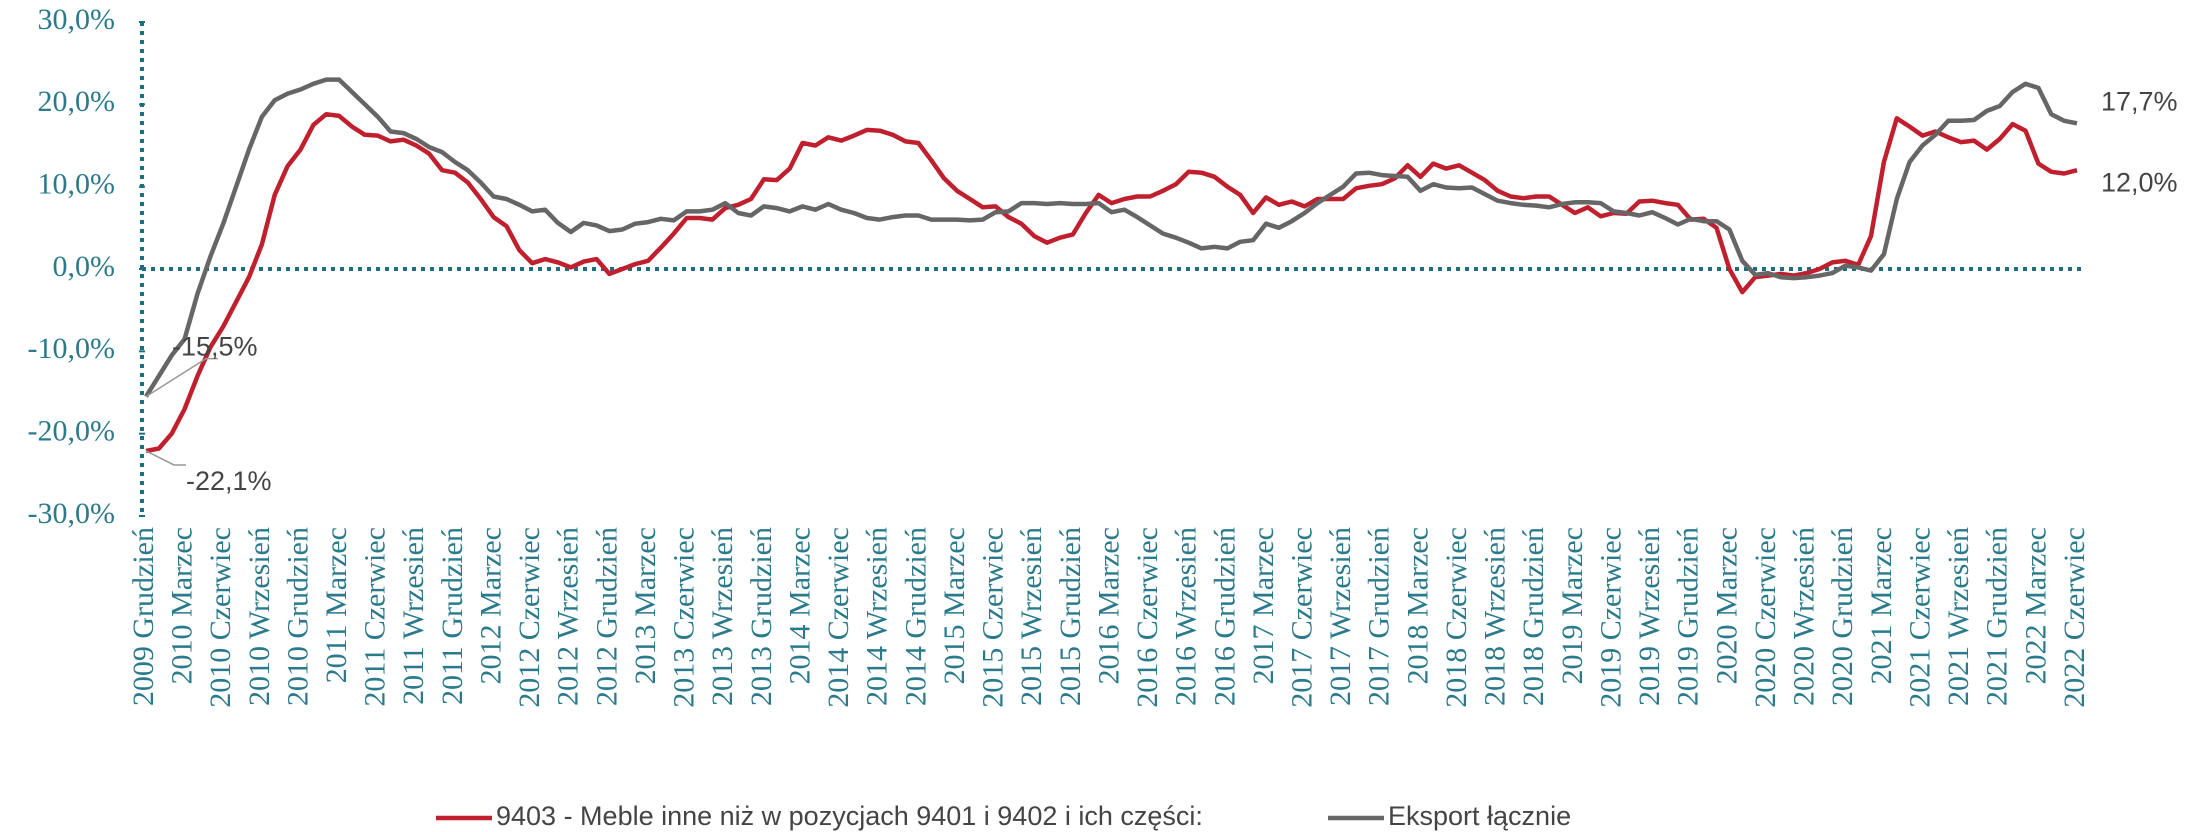 The height and width of the screenshot is (832, 2199). What do you see at coordinates (71, 431) in the screenshot?
I see `y-tick-label: -20,0%` at bounding box center [71, 431].